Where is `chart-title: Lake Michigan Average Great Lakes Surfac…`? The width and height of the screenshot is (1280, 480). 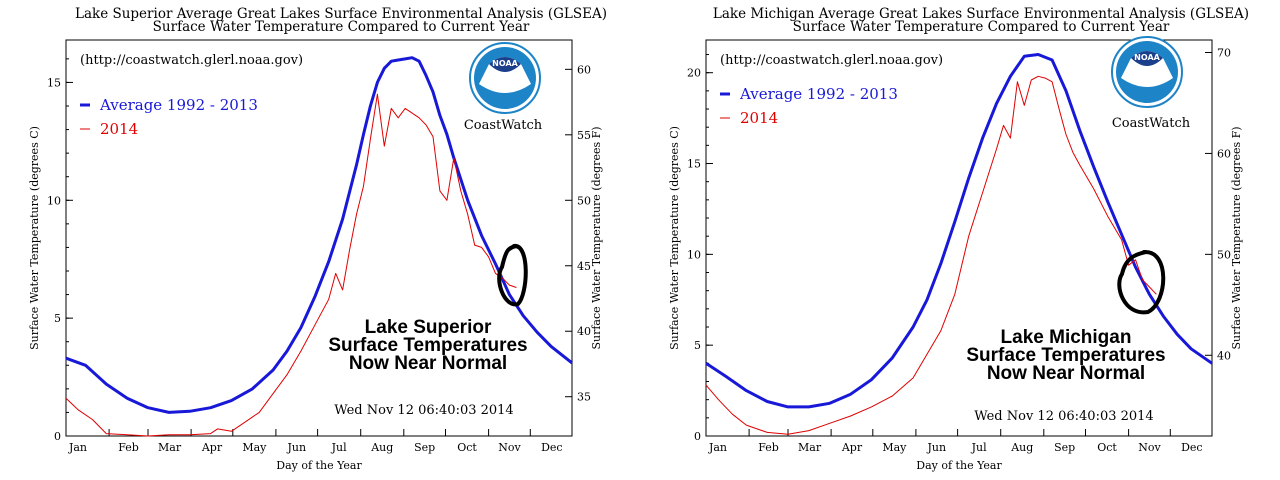
chart-title: Lake Michigan Average Great Lakes Surfac… is located at coordinates (981, 14).